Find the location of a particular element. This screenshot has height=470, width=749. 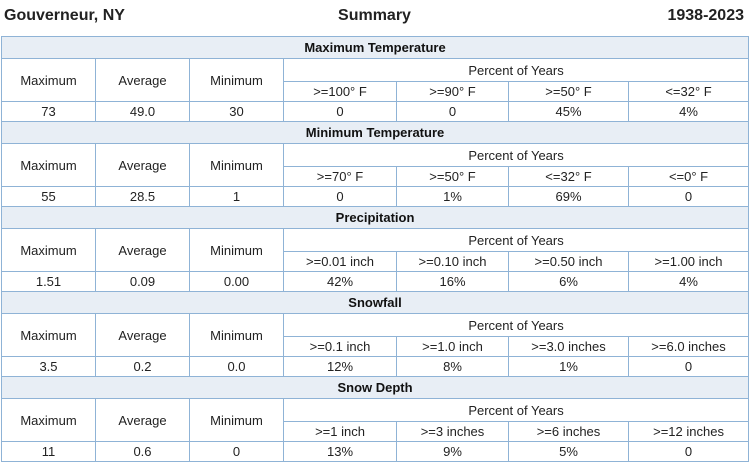

period-of-record: 1938-2023 is located at coordinates (705, 15).